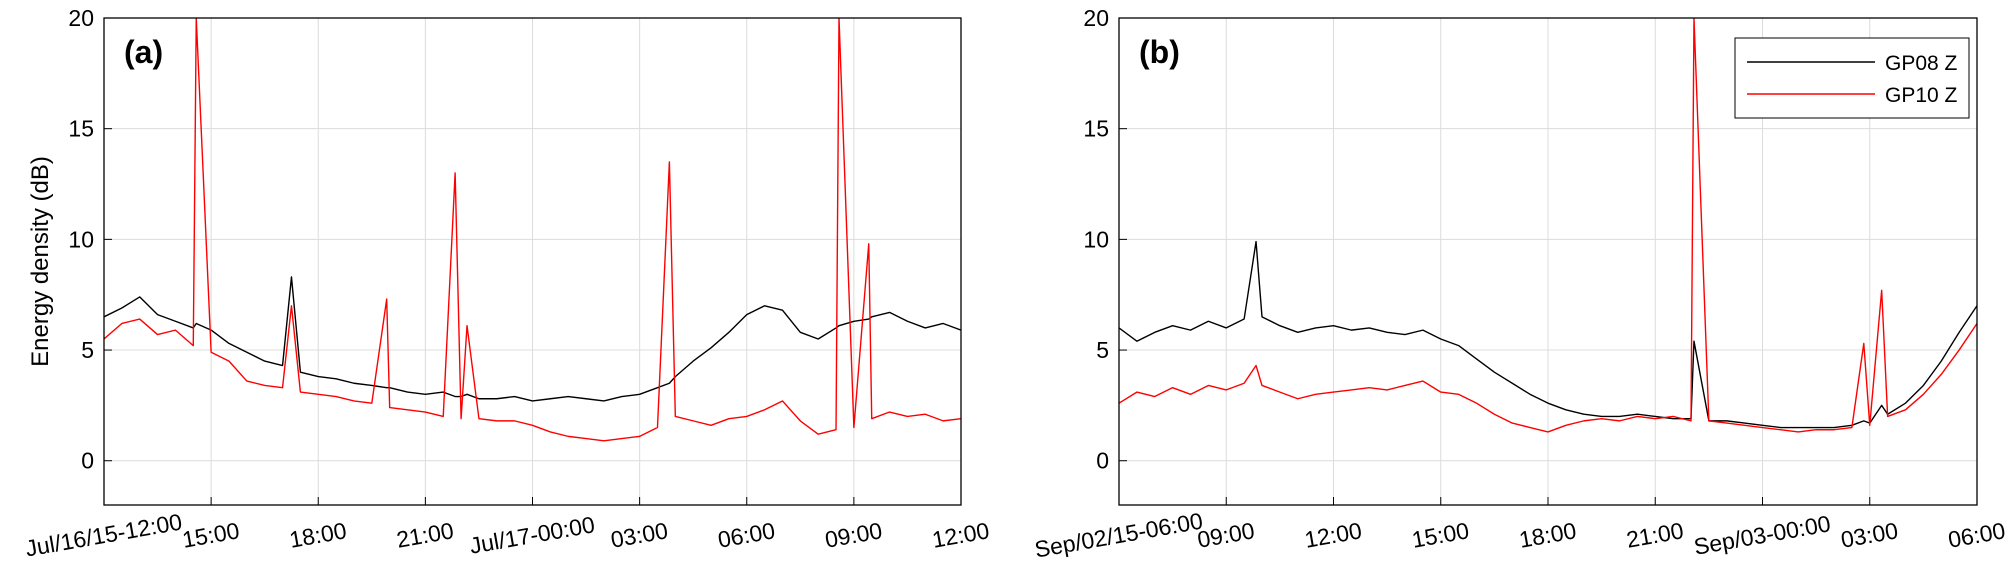 The width and height of the screenshot is (2006, 575). I want to click on panel-label: (b), so click(1159, 52).